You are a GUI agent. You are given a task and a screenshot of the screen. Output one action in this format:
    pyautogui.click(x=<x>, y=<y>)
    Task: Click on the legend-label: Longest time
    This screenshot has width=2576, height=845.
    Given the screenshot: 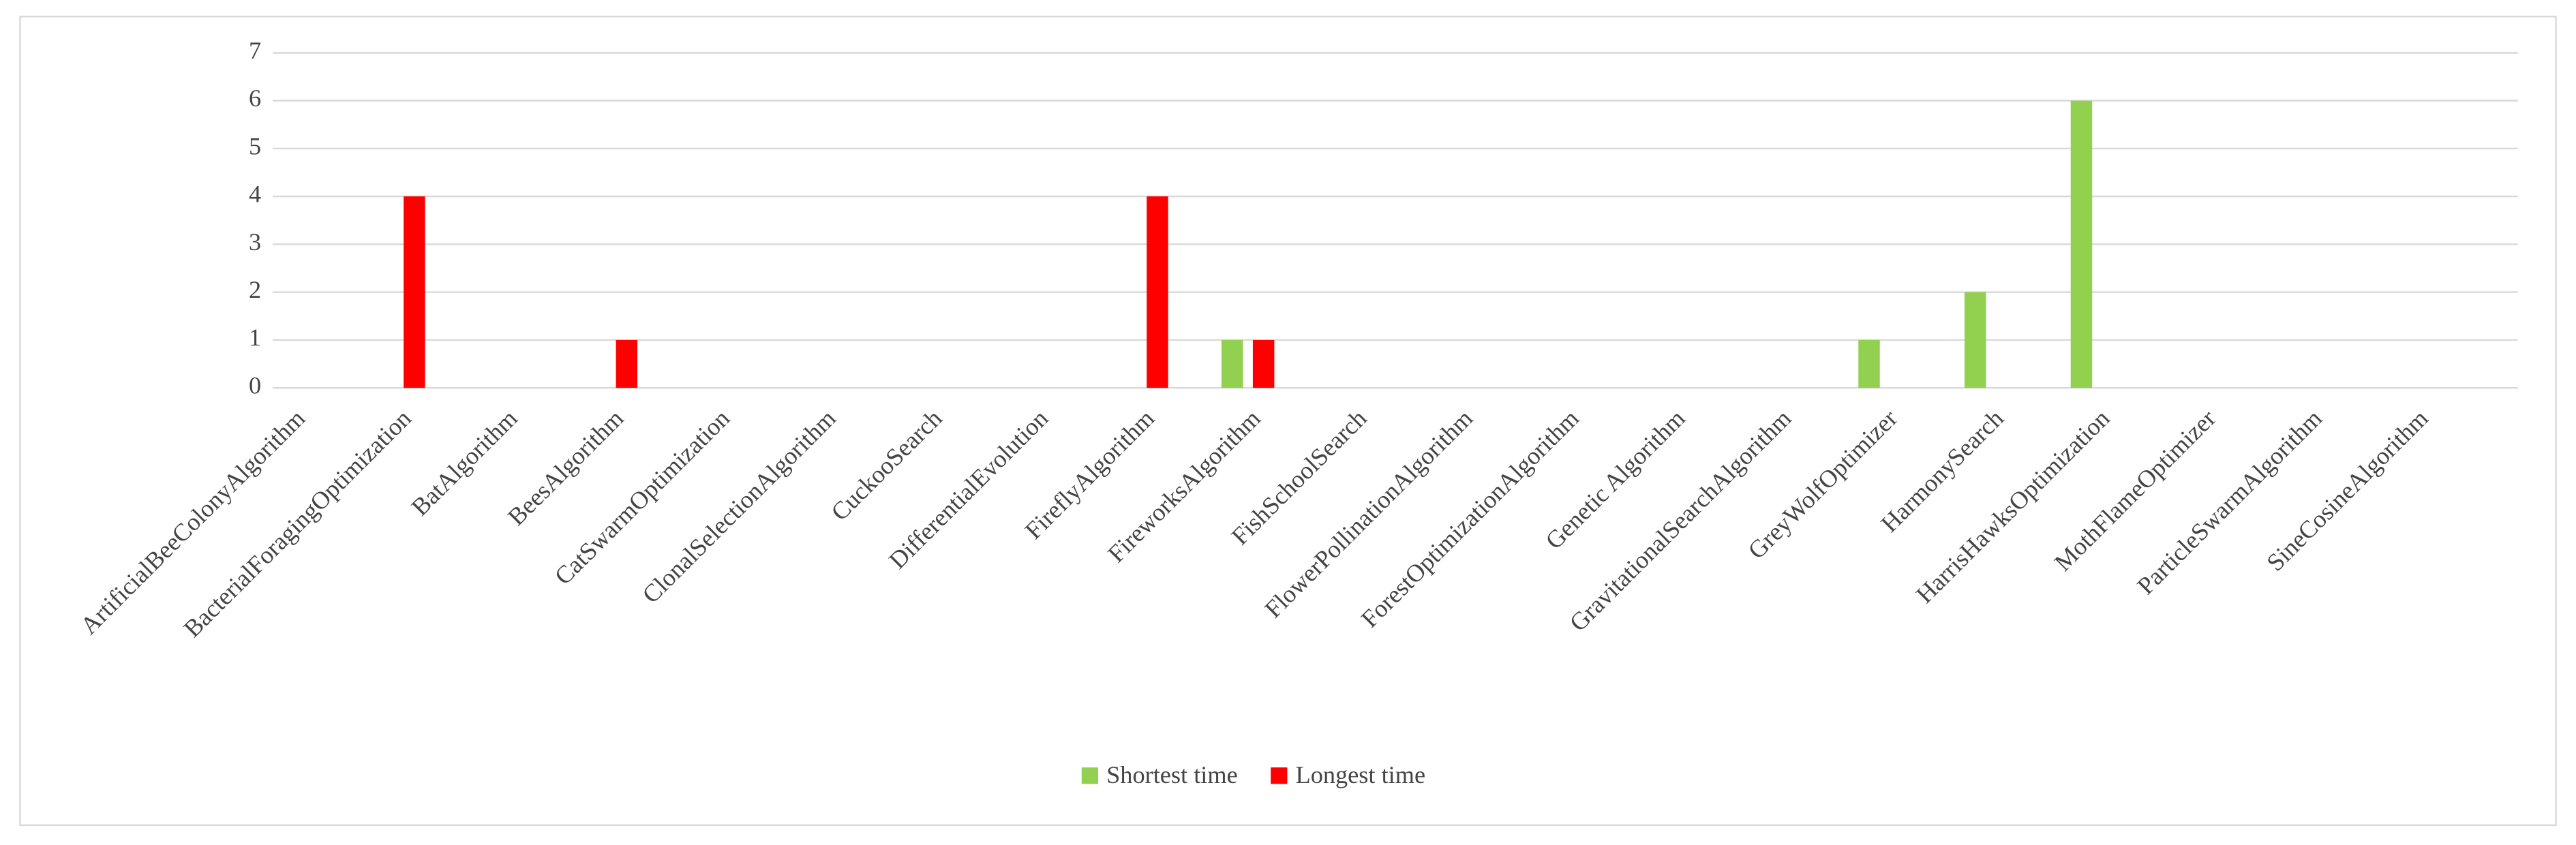 What is the action you would take?
    pyautogui.click(x=1361, y=774)
    